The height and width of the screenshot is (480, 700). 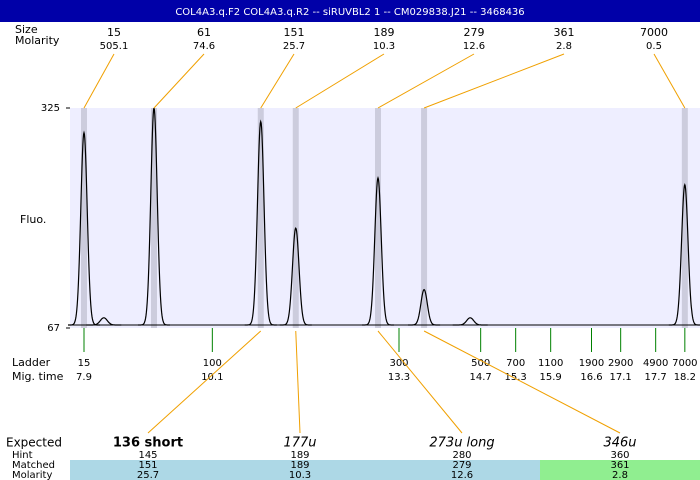 What do you see at coordinates (551, 377) in the screenshot?
I see `ladder-time: 15.9` at bounding box center [551, 377].